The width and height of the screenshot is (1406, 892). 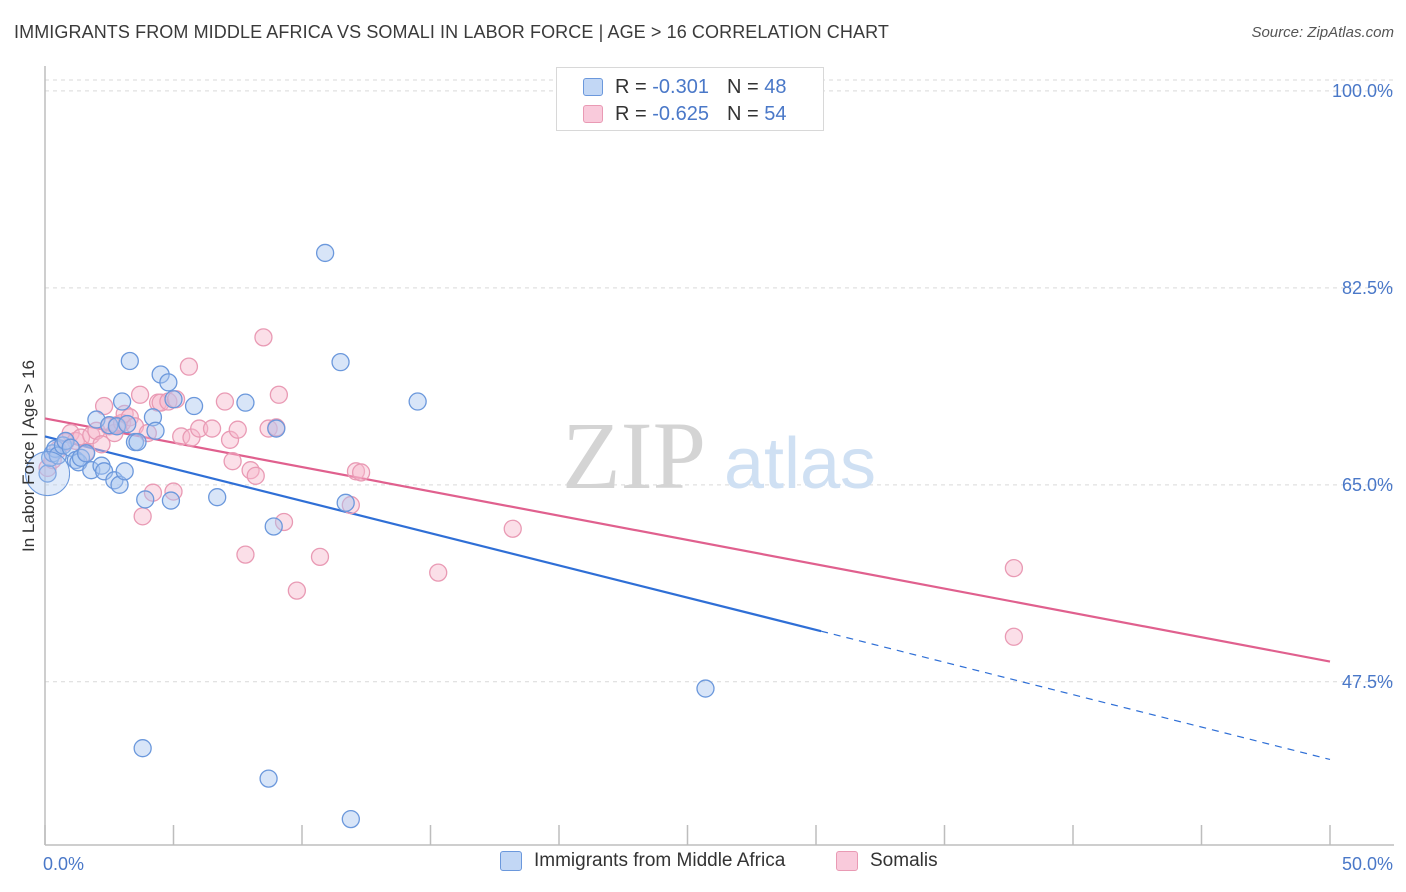 I want to click on series-legend-item-pink: Somalis, so click(x=887, y=861).